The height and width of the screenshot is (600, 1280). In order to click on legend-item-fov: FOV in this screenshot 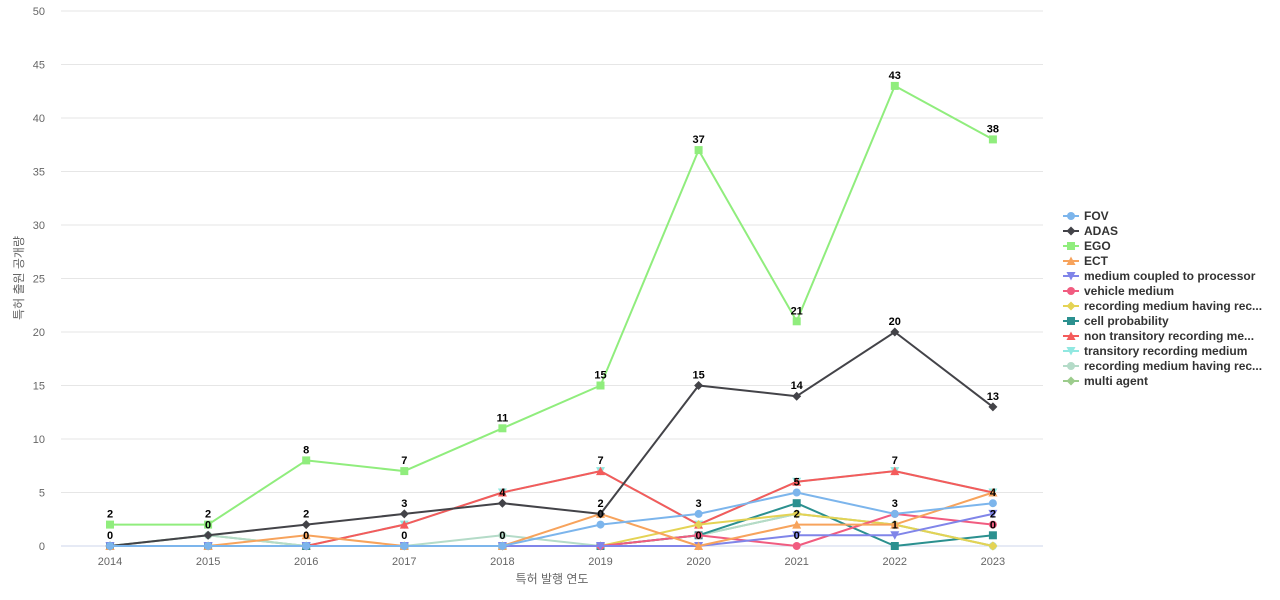, I will do `click(1086, 216)`.